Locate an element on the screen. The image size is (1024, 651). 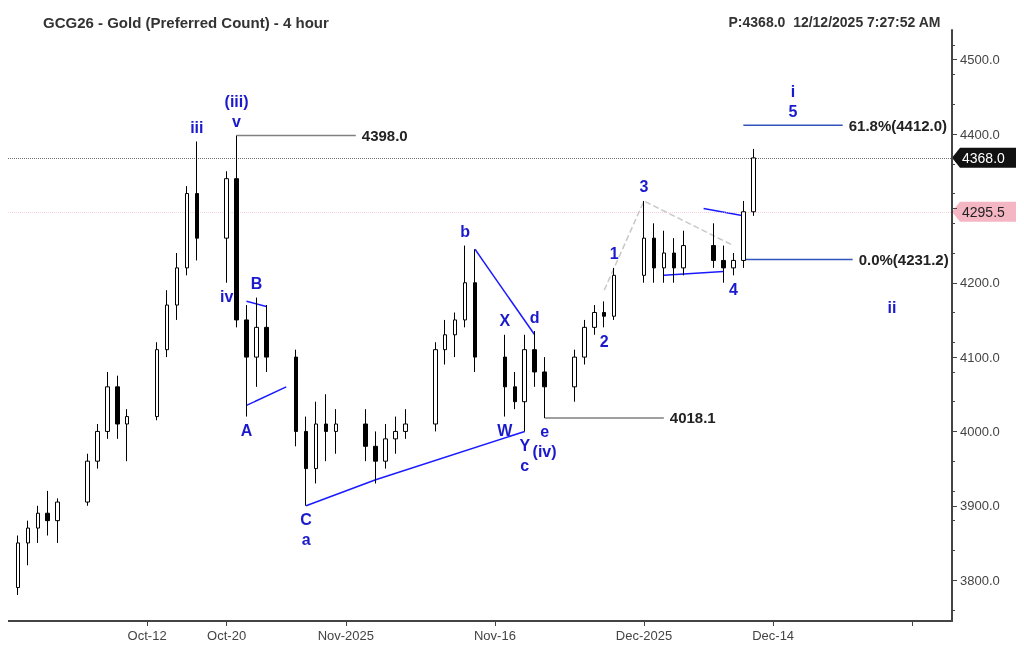
annotation: 5 is located at coordinates (793, 111).